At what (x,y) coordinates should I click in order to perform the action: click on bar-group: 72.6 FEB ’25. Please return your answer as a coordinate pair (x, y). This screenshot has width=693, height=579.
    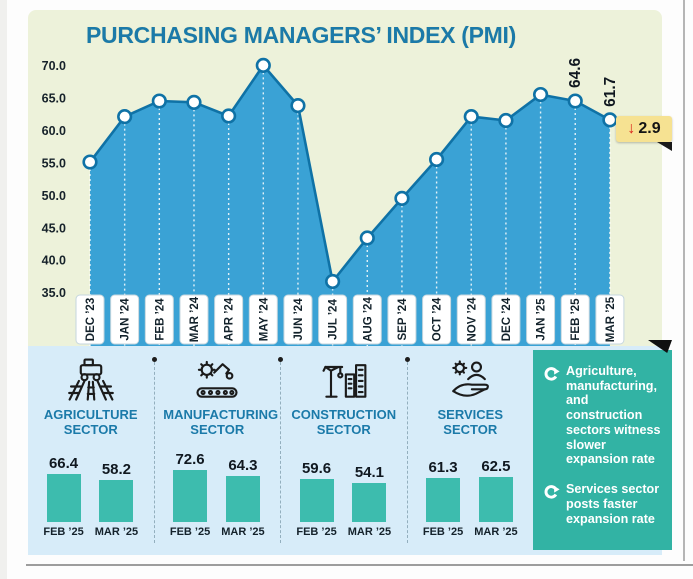
    Looking at the image, I should click on (190, 492).